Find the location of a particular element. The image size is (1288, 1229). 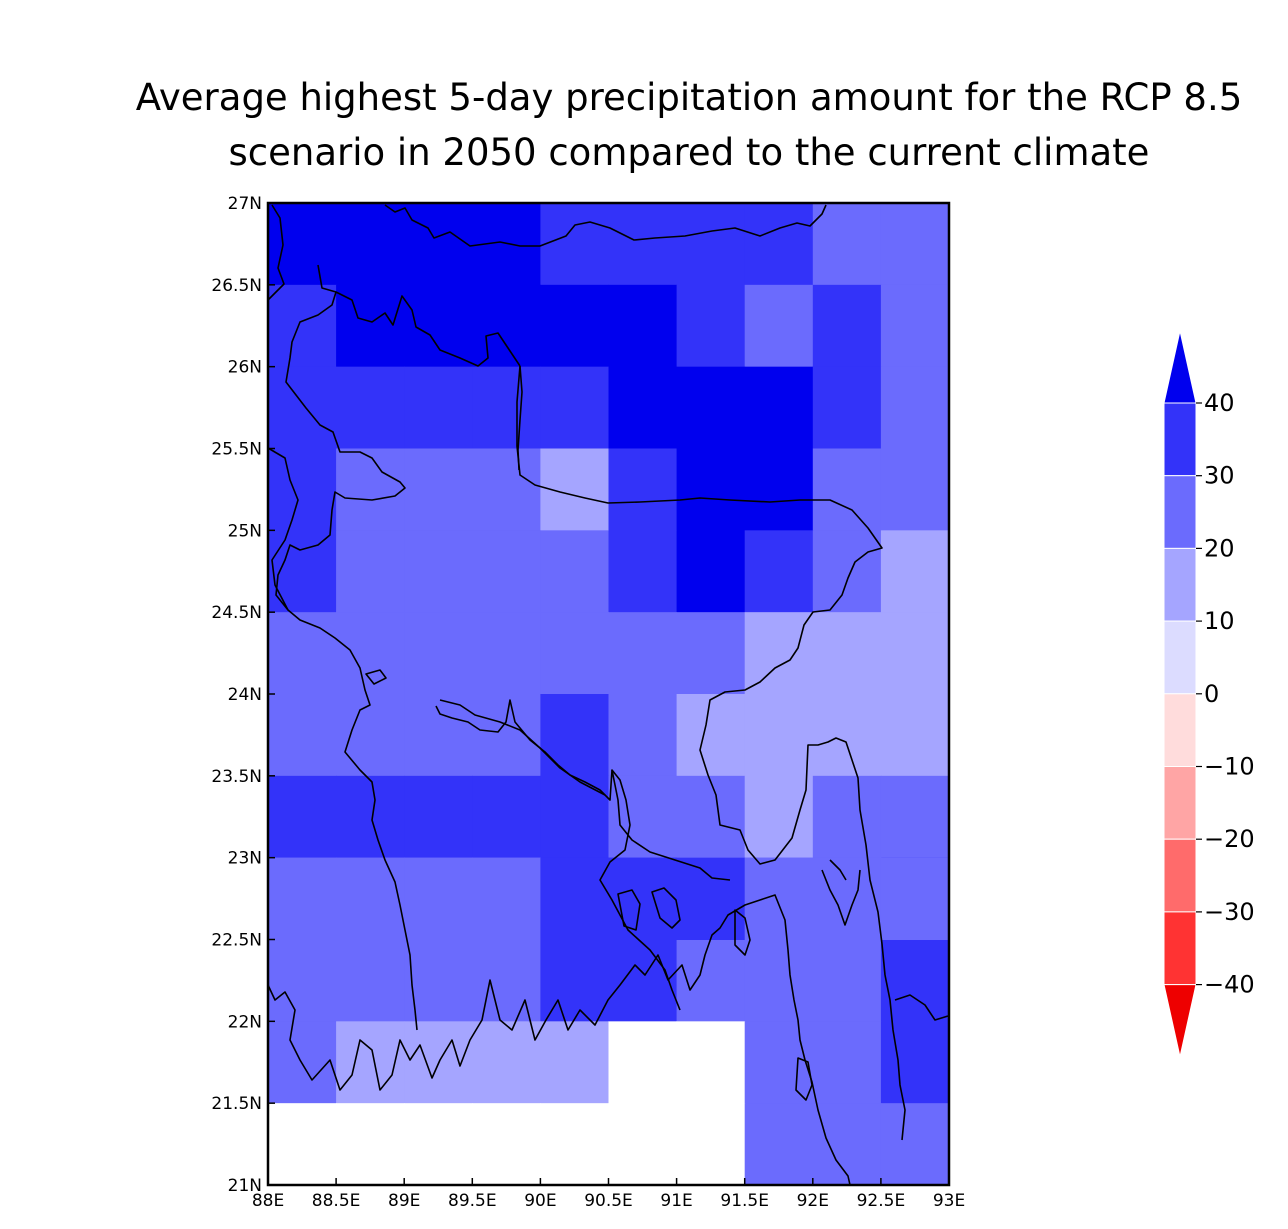

y-tick-label: 25.5N is located at coordinates (236, 450).